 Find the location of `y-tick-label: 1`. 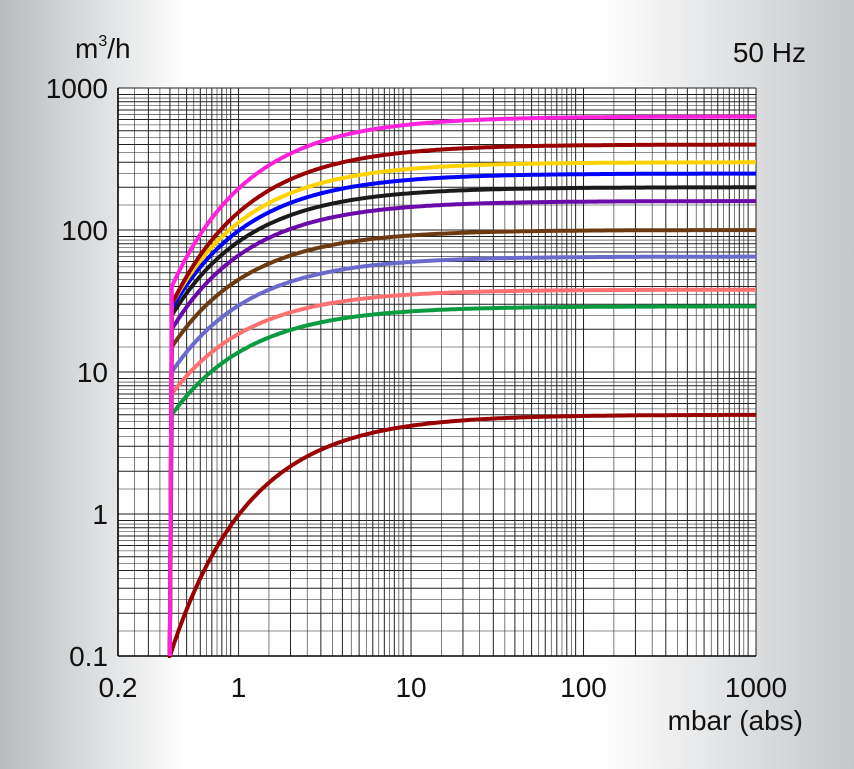

y-tick-label: 1 is located at coordinates (100, 514).